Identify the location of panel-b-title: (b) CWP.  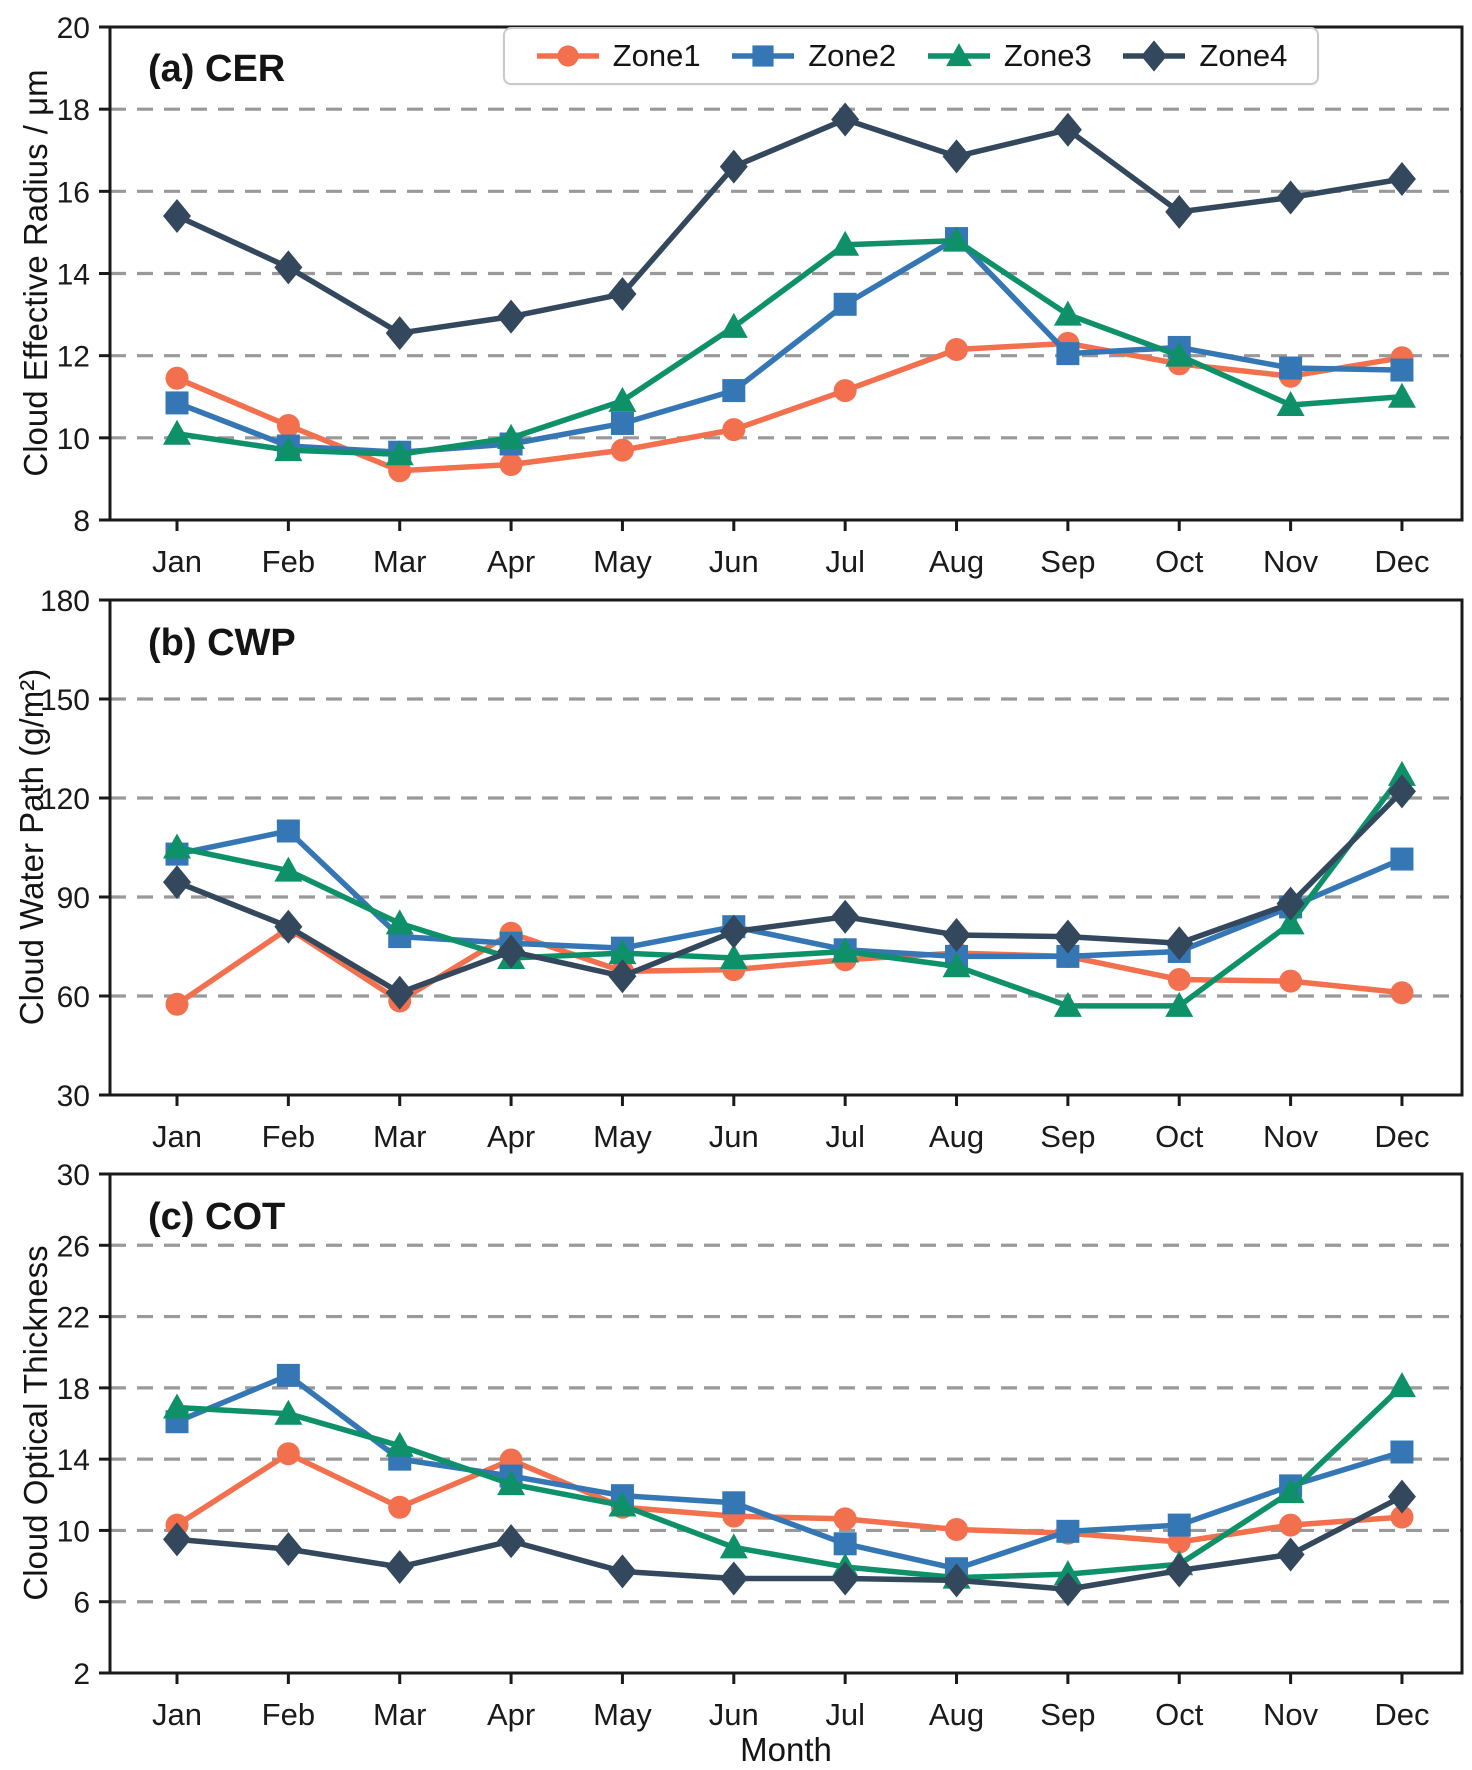
(222, 643).